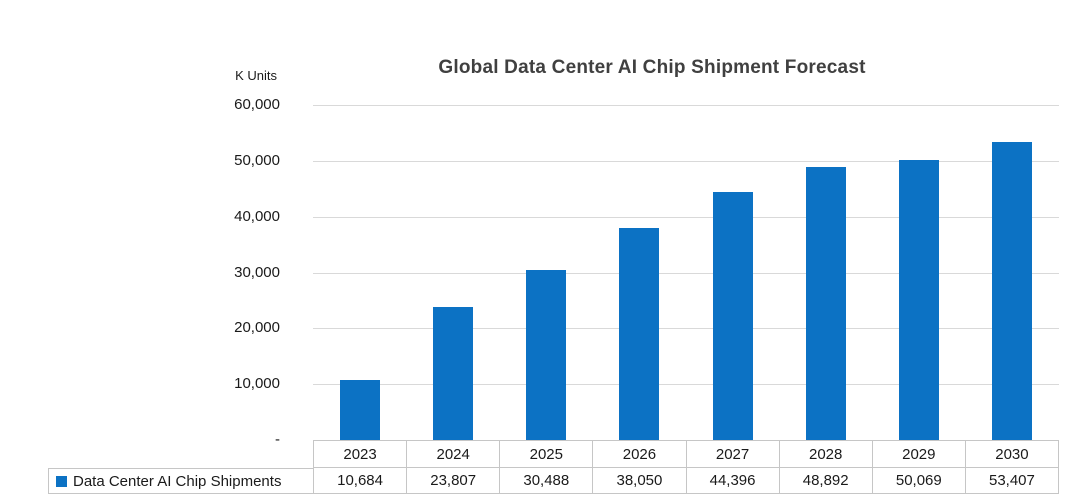 The width and height of the screenshot is (1068, 498). I want to click on y-tick-label: 20,000, so click(257, 328).